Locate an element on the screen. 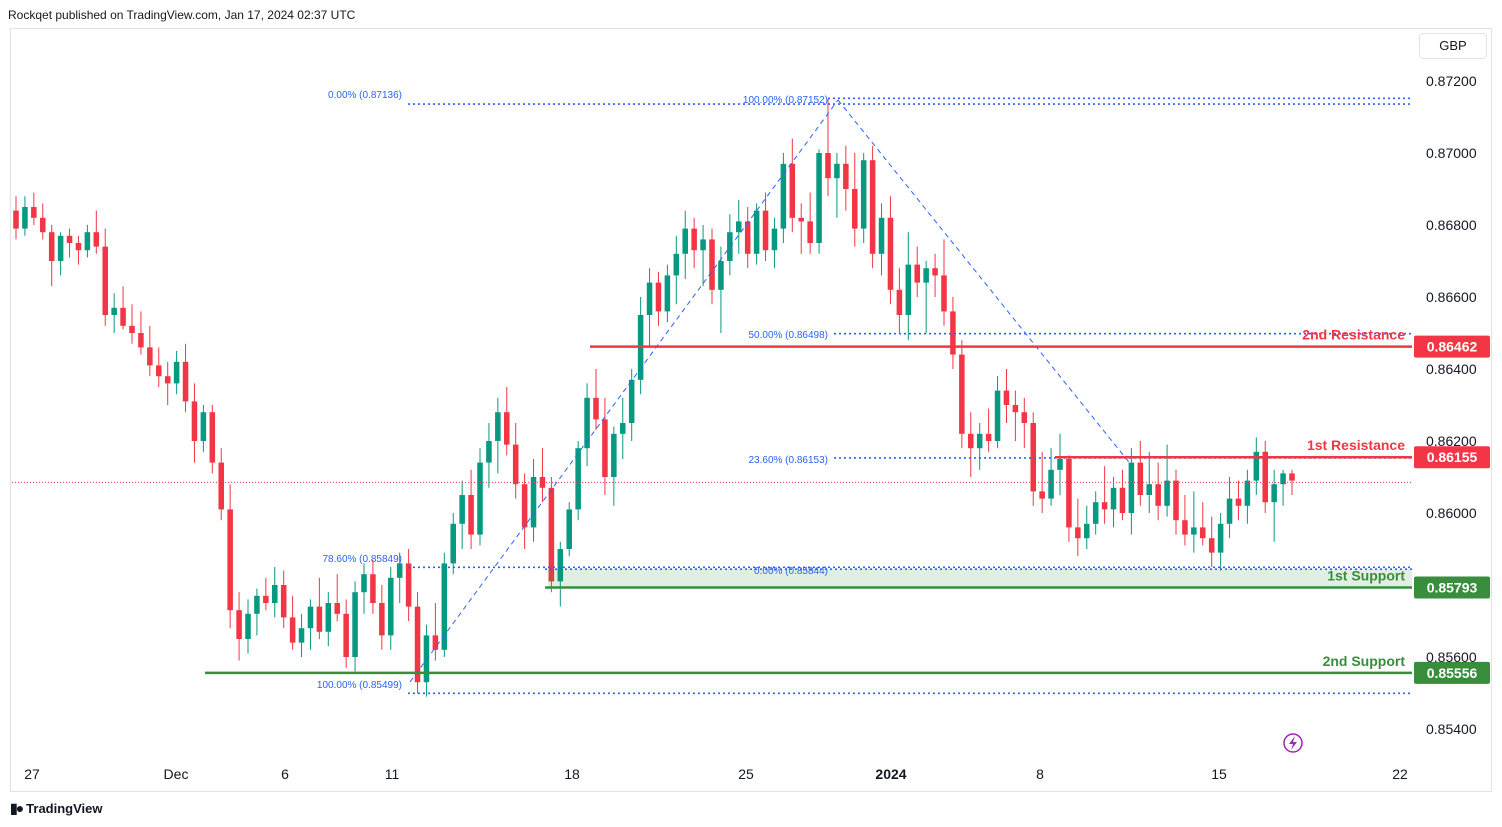 This screenshot has height=827, width=1502. footer-brand: ▮● TradingView is located at coordinates (56, 808).